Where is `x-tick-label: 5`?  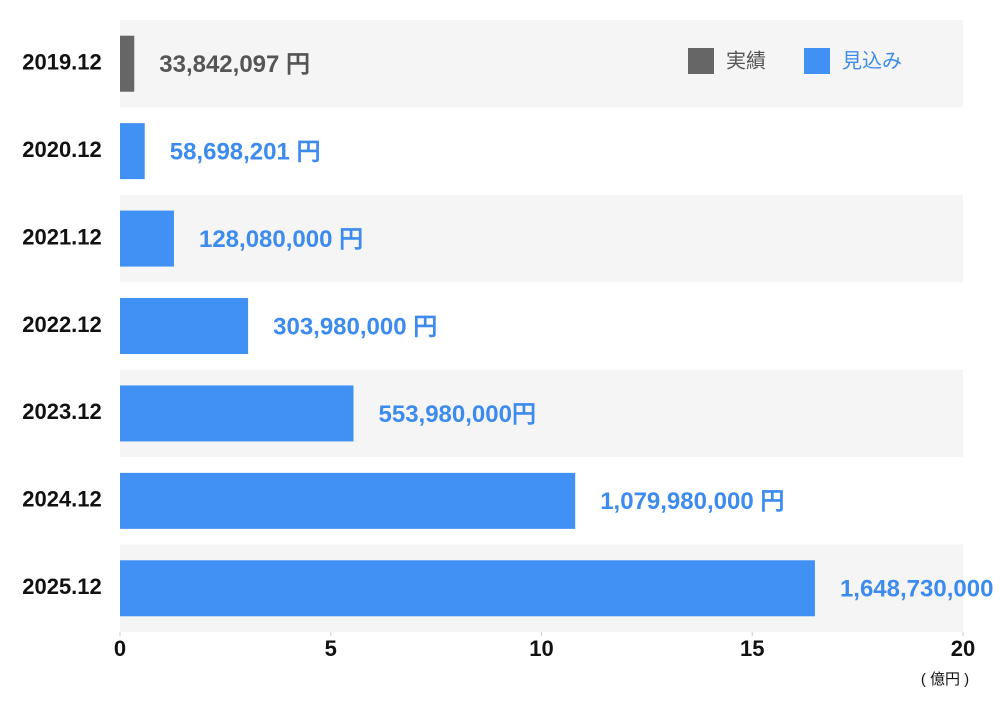
x-tick-label: 5 is located at coordinates (331, 648).